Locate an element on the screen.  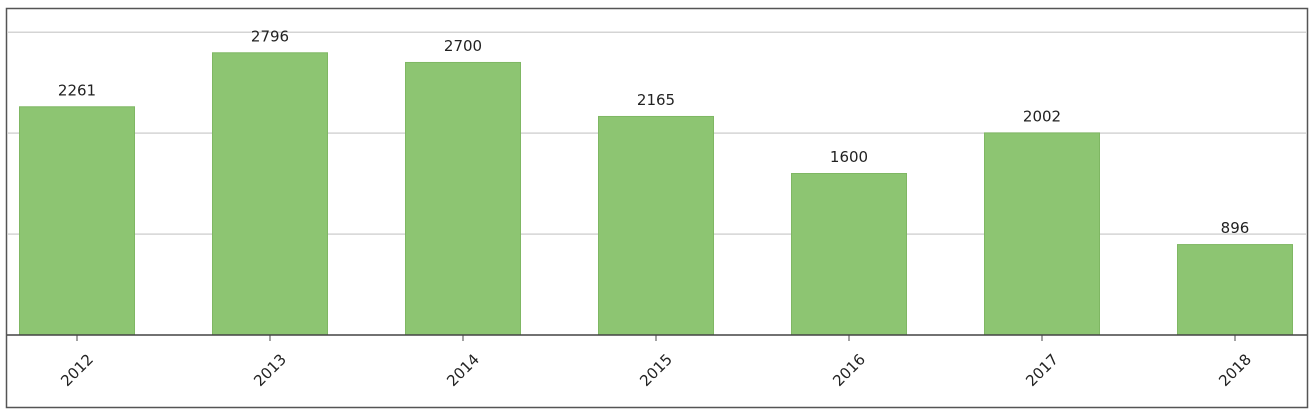
value-label: 1600 is located at coordinates (849, 157).